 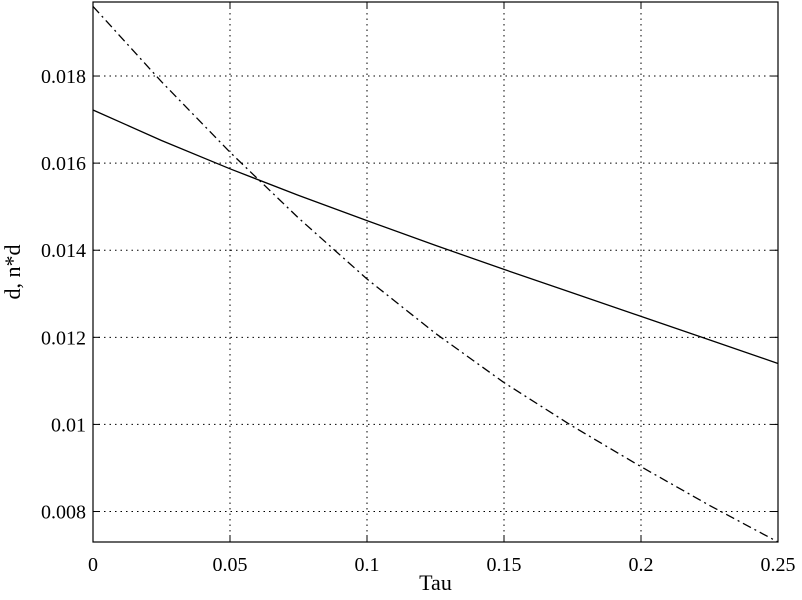 I want to click on y-tick-label: 0.008, so click(x=63, y=513).